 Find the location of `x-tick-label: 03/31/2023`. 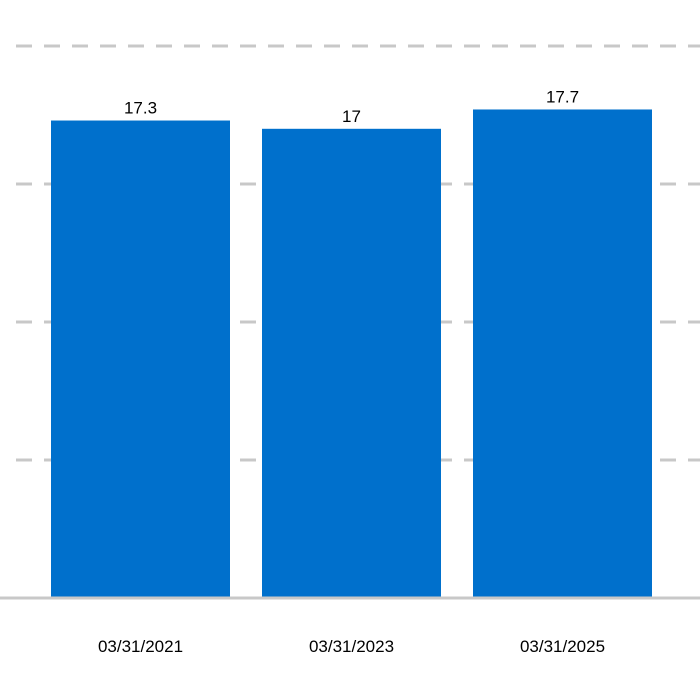

x-tick-label: 03/31/2023 is located at coordinates (351, 646).